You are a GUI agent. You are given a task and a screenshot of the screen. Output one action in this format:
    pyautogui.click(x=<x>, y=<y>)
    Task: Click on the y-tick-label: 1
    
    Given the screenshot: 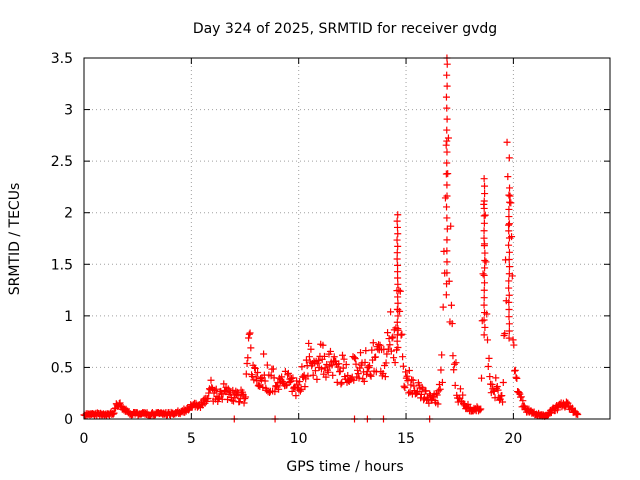 What is the action you would take?
    pyautogui.click(x=68, y=317)
    